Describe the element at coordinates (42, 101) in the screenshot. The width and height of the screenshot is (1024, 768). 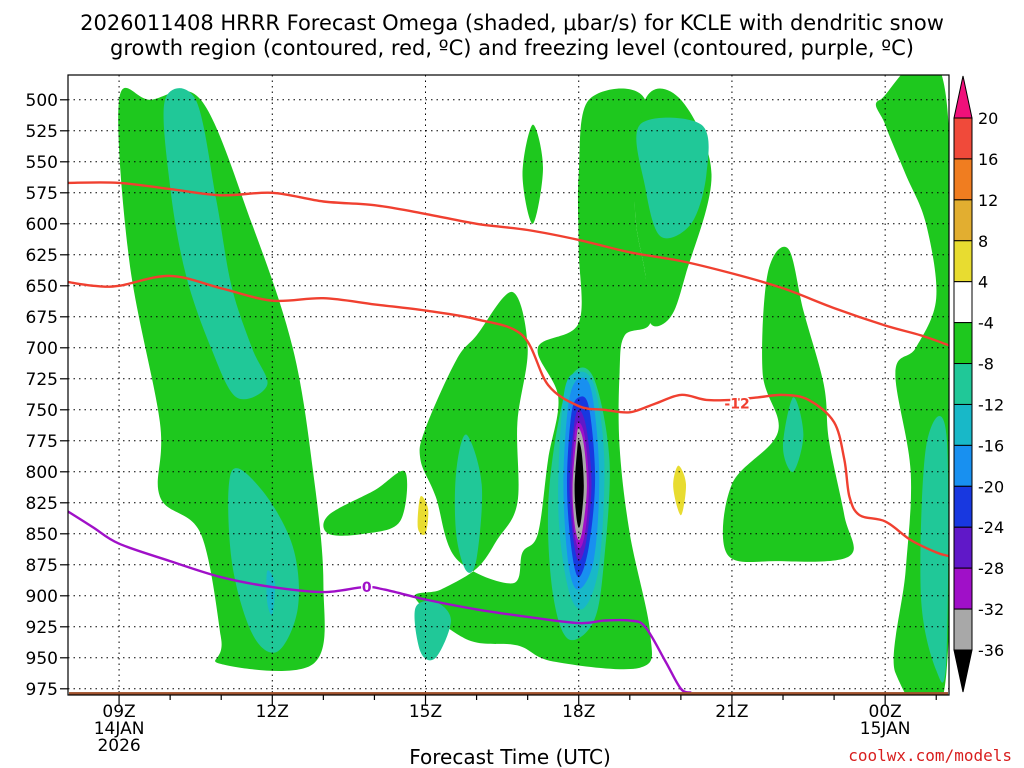
I see `y-tick-label: 500` at that location.